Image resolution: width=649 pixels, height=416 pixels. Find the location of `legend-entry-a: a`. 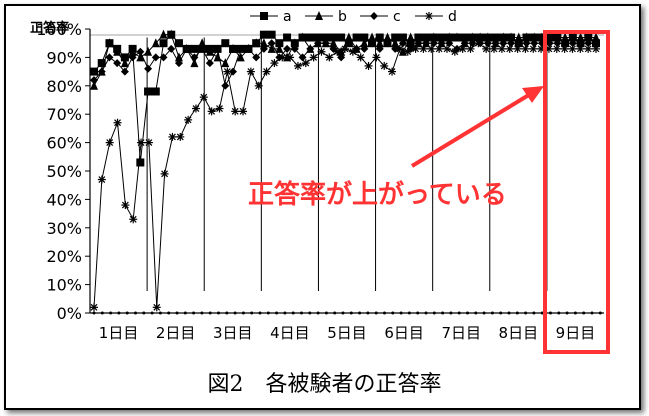

legend-entry-a: a is located at coordinates (271, 17).